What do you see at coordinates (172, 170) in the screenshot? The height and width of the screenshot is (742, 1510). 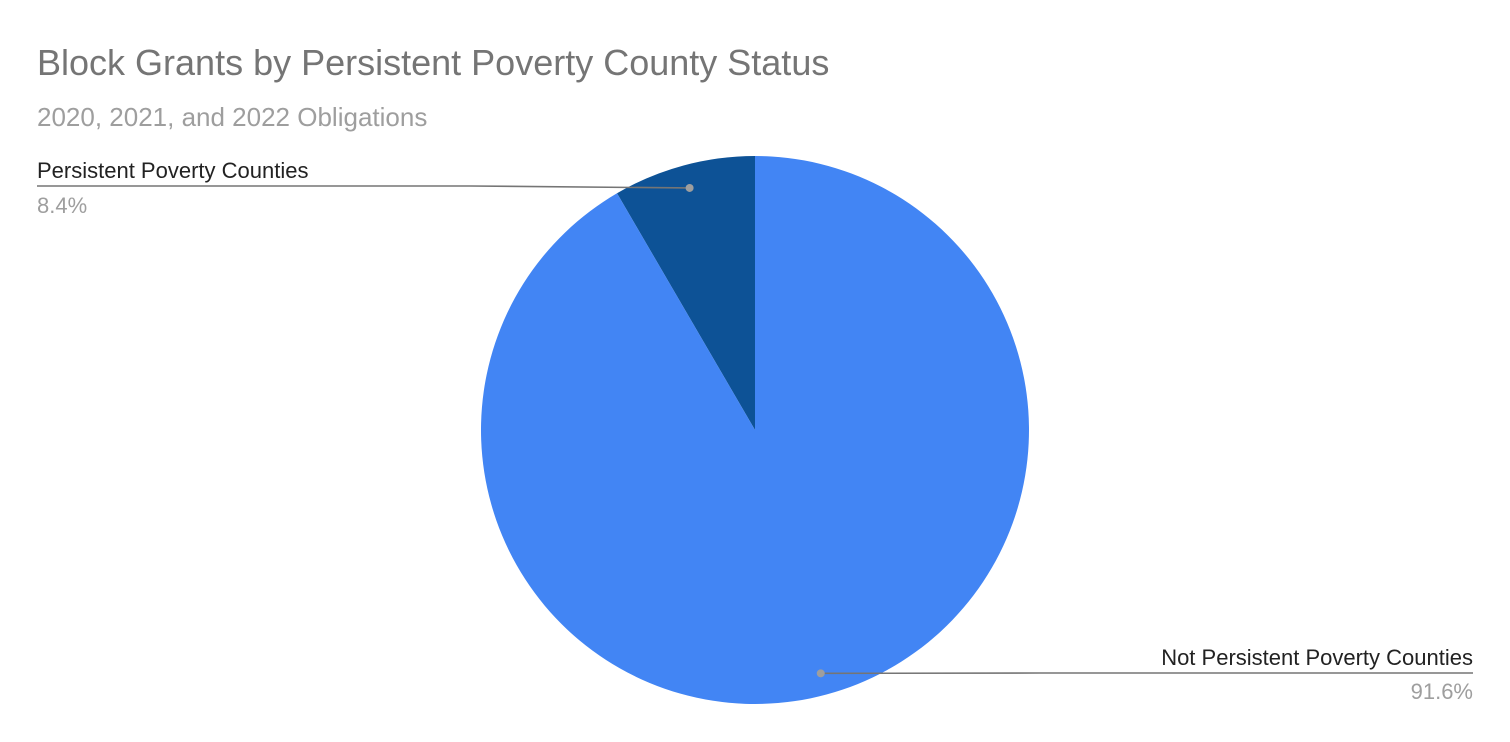 I see `slice-label-persistent-poverty: Persistent Poverty Counties` at bounding box center [172, 170].